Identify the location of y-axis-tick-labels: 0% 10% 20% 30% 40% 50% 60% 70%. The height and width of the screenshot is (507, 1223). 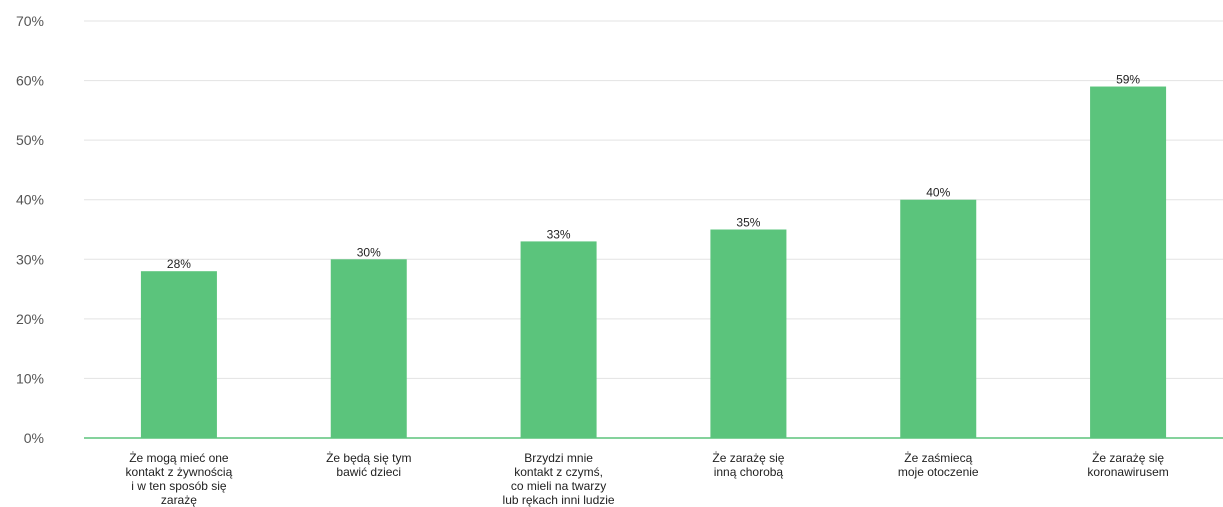
(30, 229).